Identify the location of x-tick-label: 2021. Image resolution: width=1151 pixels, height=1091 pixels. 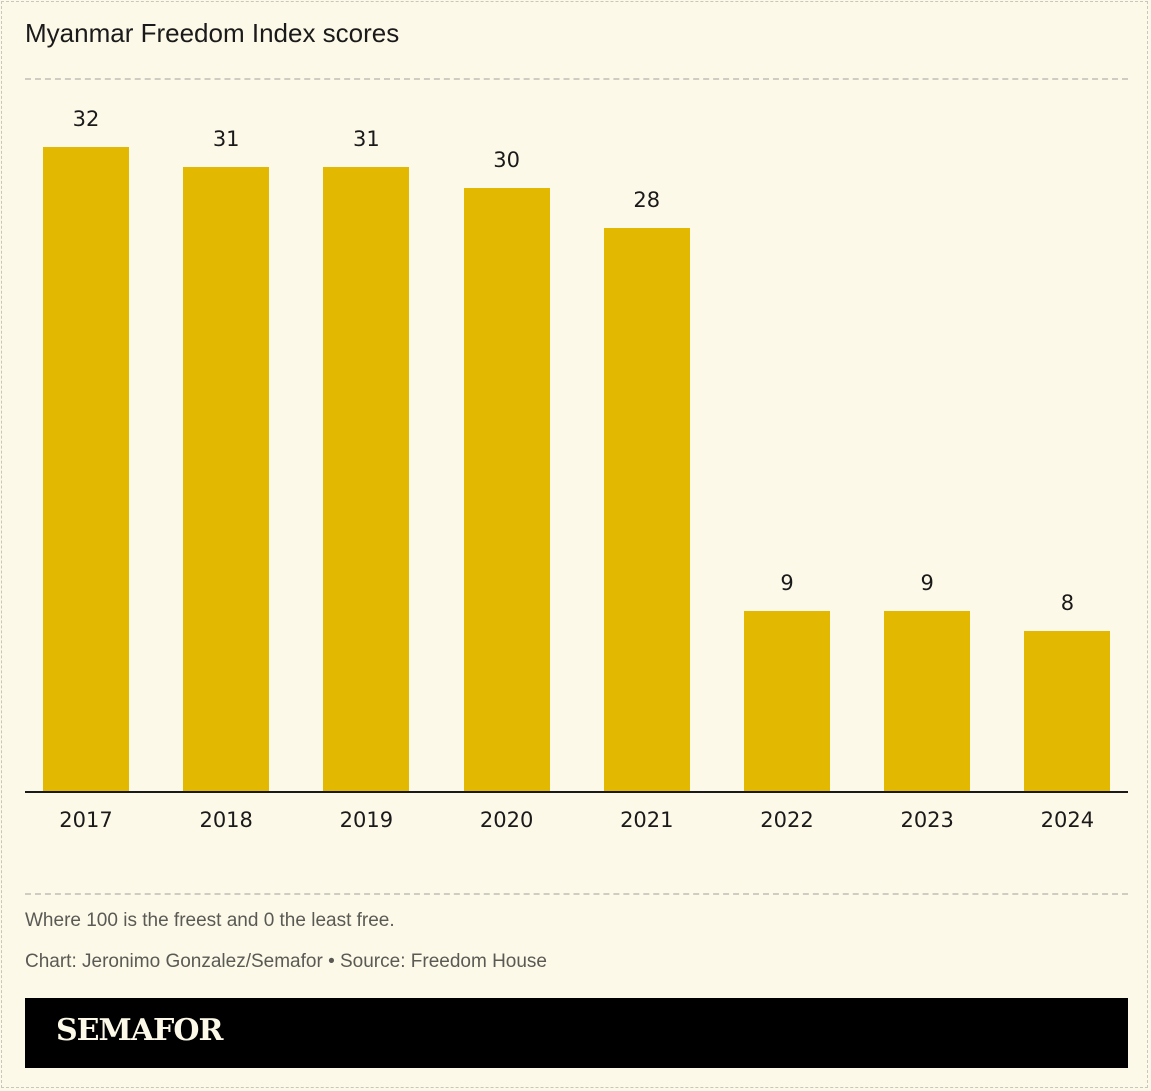
(647, 820).